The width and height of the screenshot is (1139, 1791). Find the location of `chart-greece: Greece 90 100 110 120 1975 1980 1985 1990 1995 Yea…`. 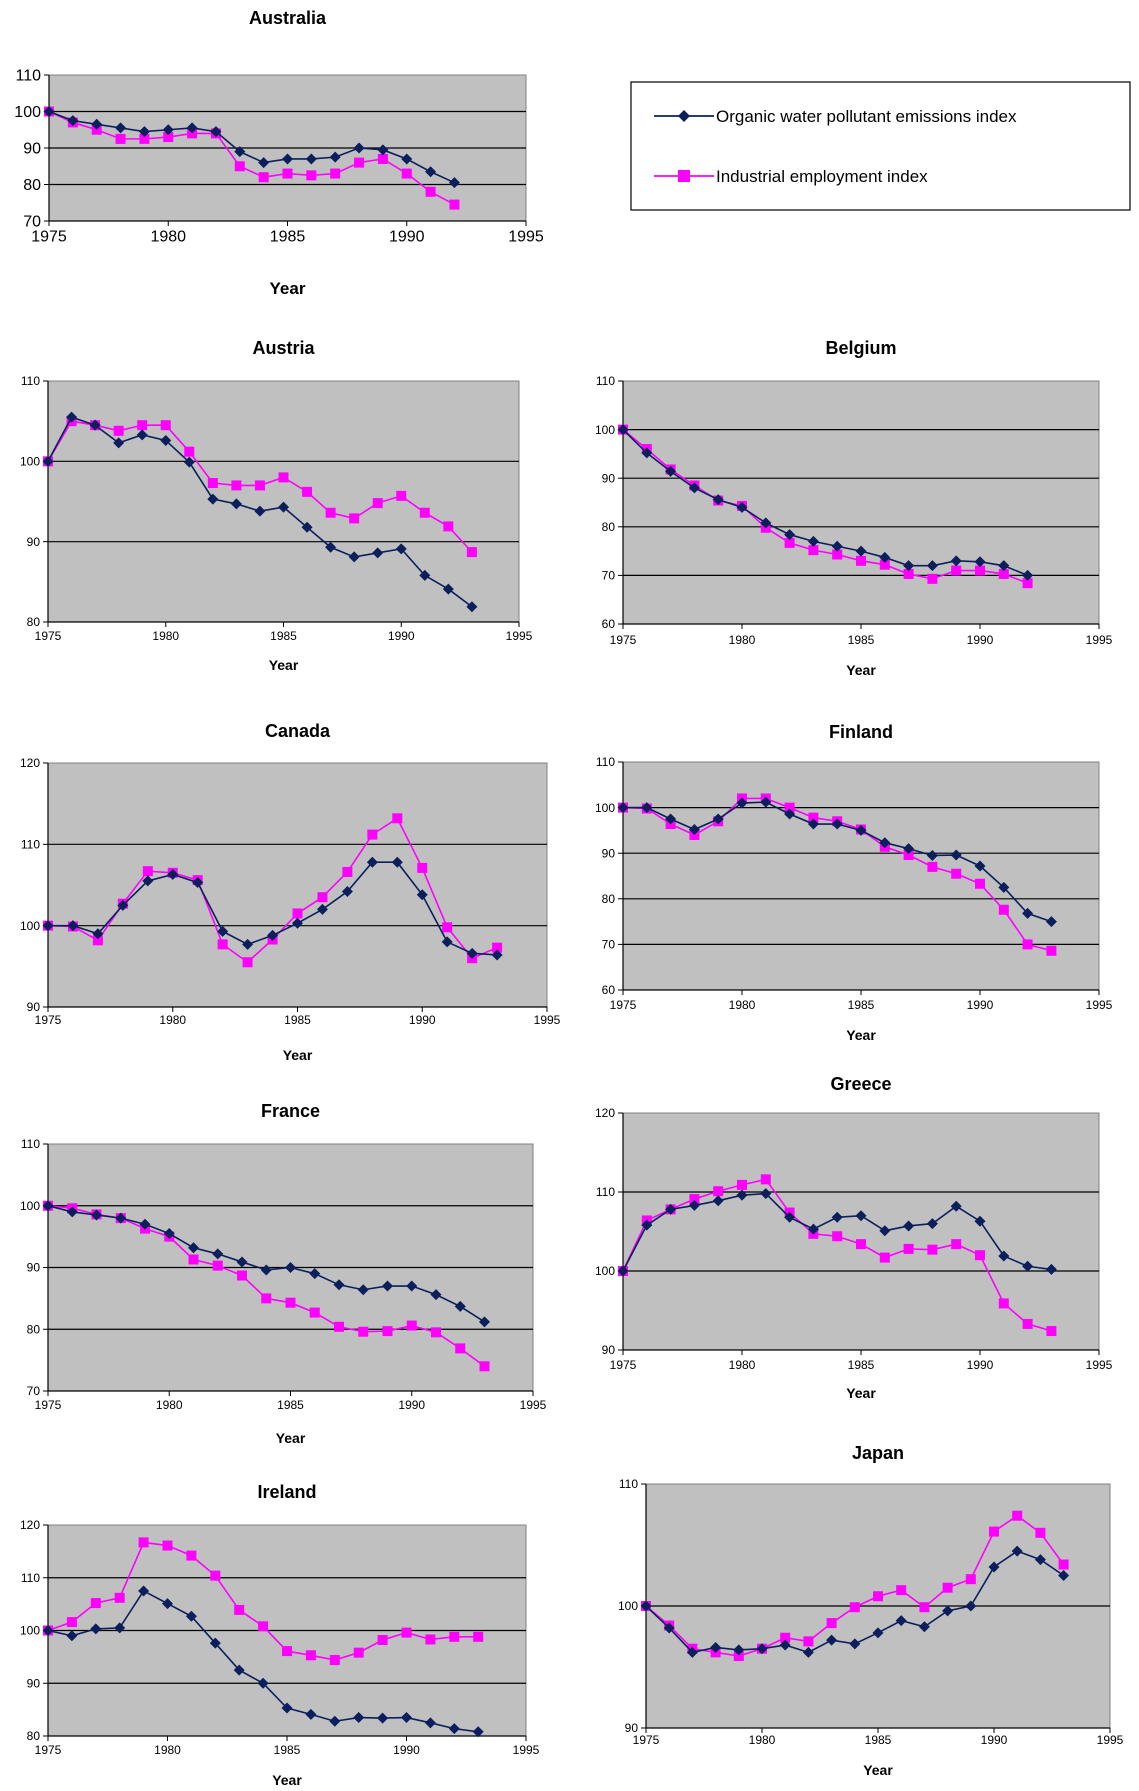

chart-greece: Greece 90 100 110 120 1975 1980 1985 1990 1995 Yea… is located at coordinates (854, 1237).